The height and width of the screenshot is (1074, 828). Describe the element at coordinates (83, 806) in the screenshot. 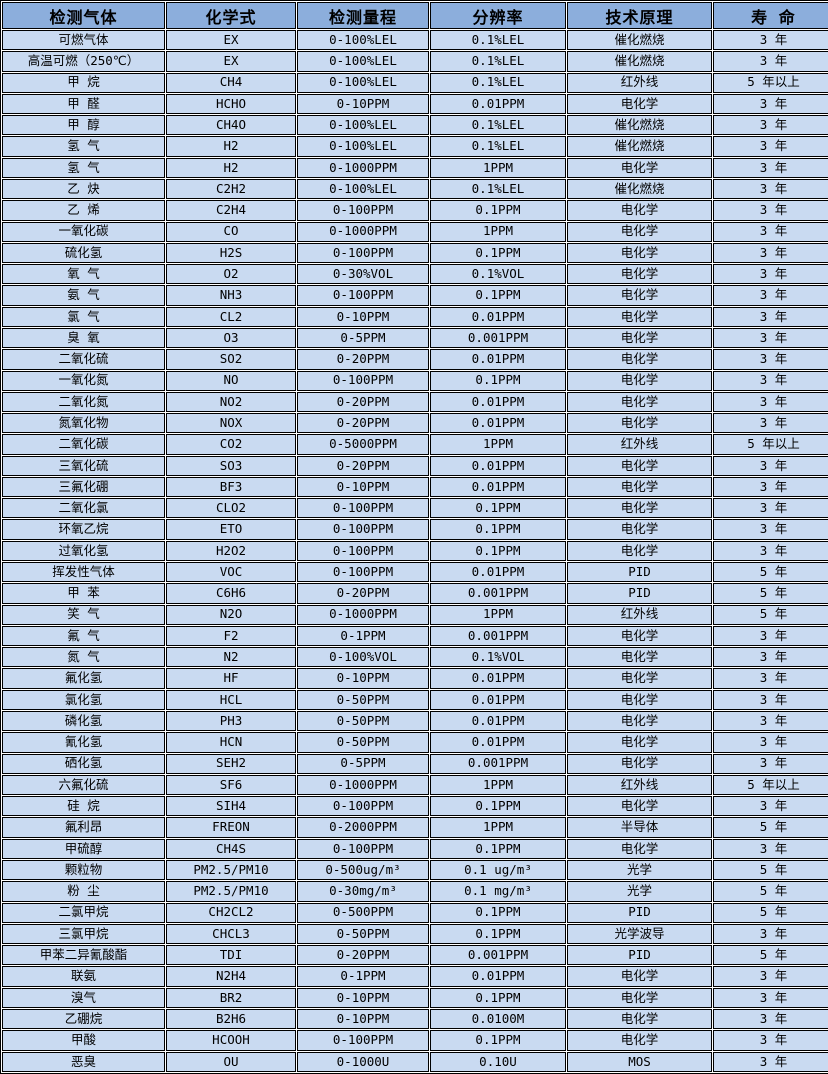

I see `cell-gas: 硅 烷` at that location.